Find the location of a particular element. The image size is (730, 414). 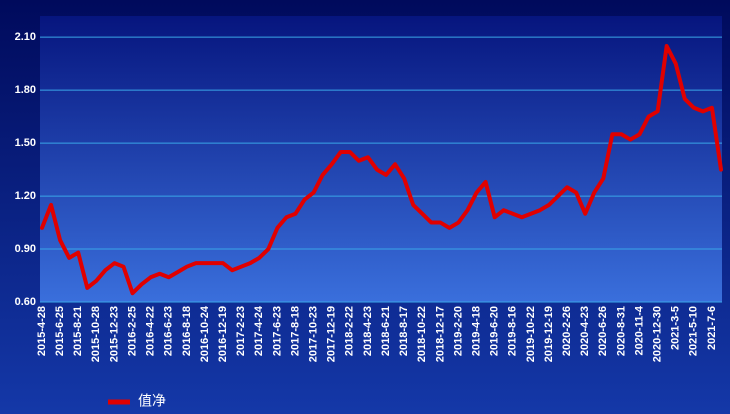

x-tick-label: 2016-4-22 is located at coordinates (151, 331).